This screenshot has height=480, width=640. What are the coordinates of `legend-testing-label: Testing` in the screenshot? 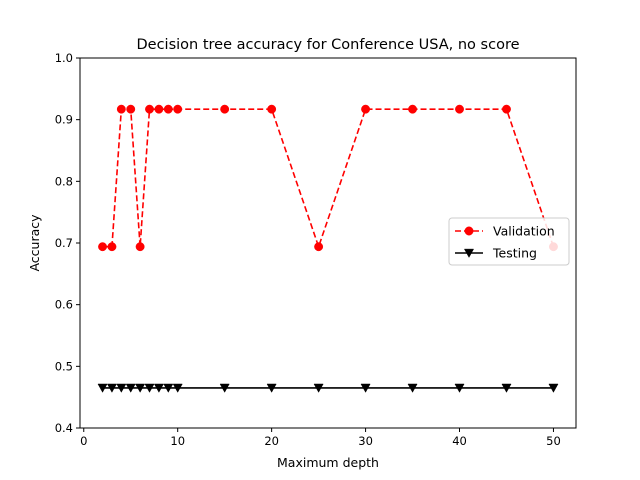 It's located at (514, 253).